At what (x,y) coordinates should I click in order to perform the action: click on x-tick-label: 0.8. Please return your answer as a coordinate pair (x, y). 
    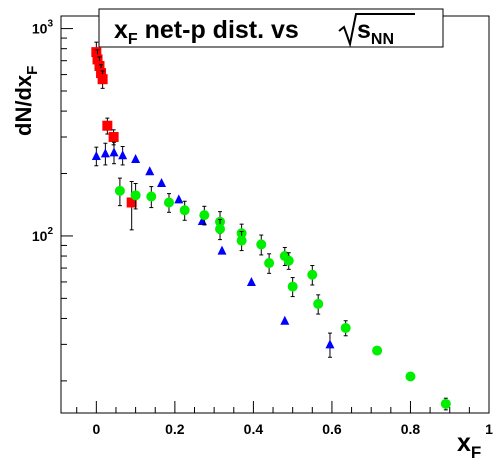
    Looking at the image, I should click on (411, 429).